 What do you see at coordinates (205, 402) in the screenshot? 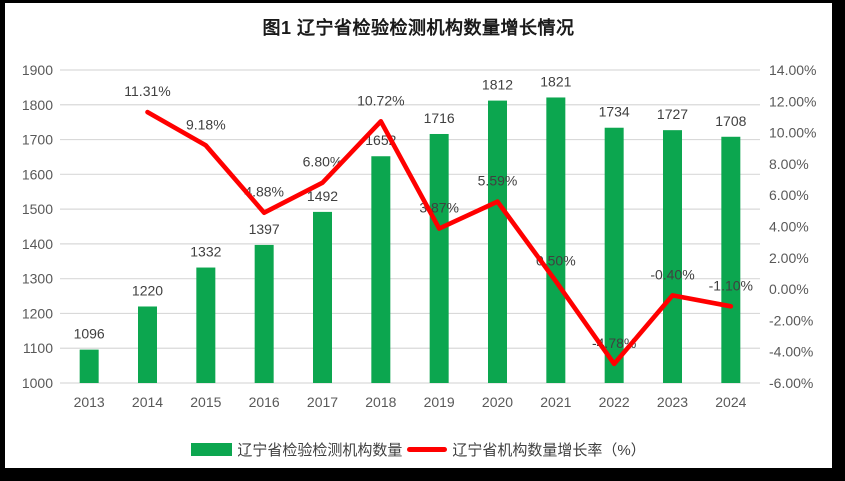
I see `x-axis-label: 2015` at bounding box center [205, 402].